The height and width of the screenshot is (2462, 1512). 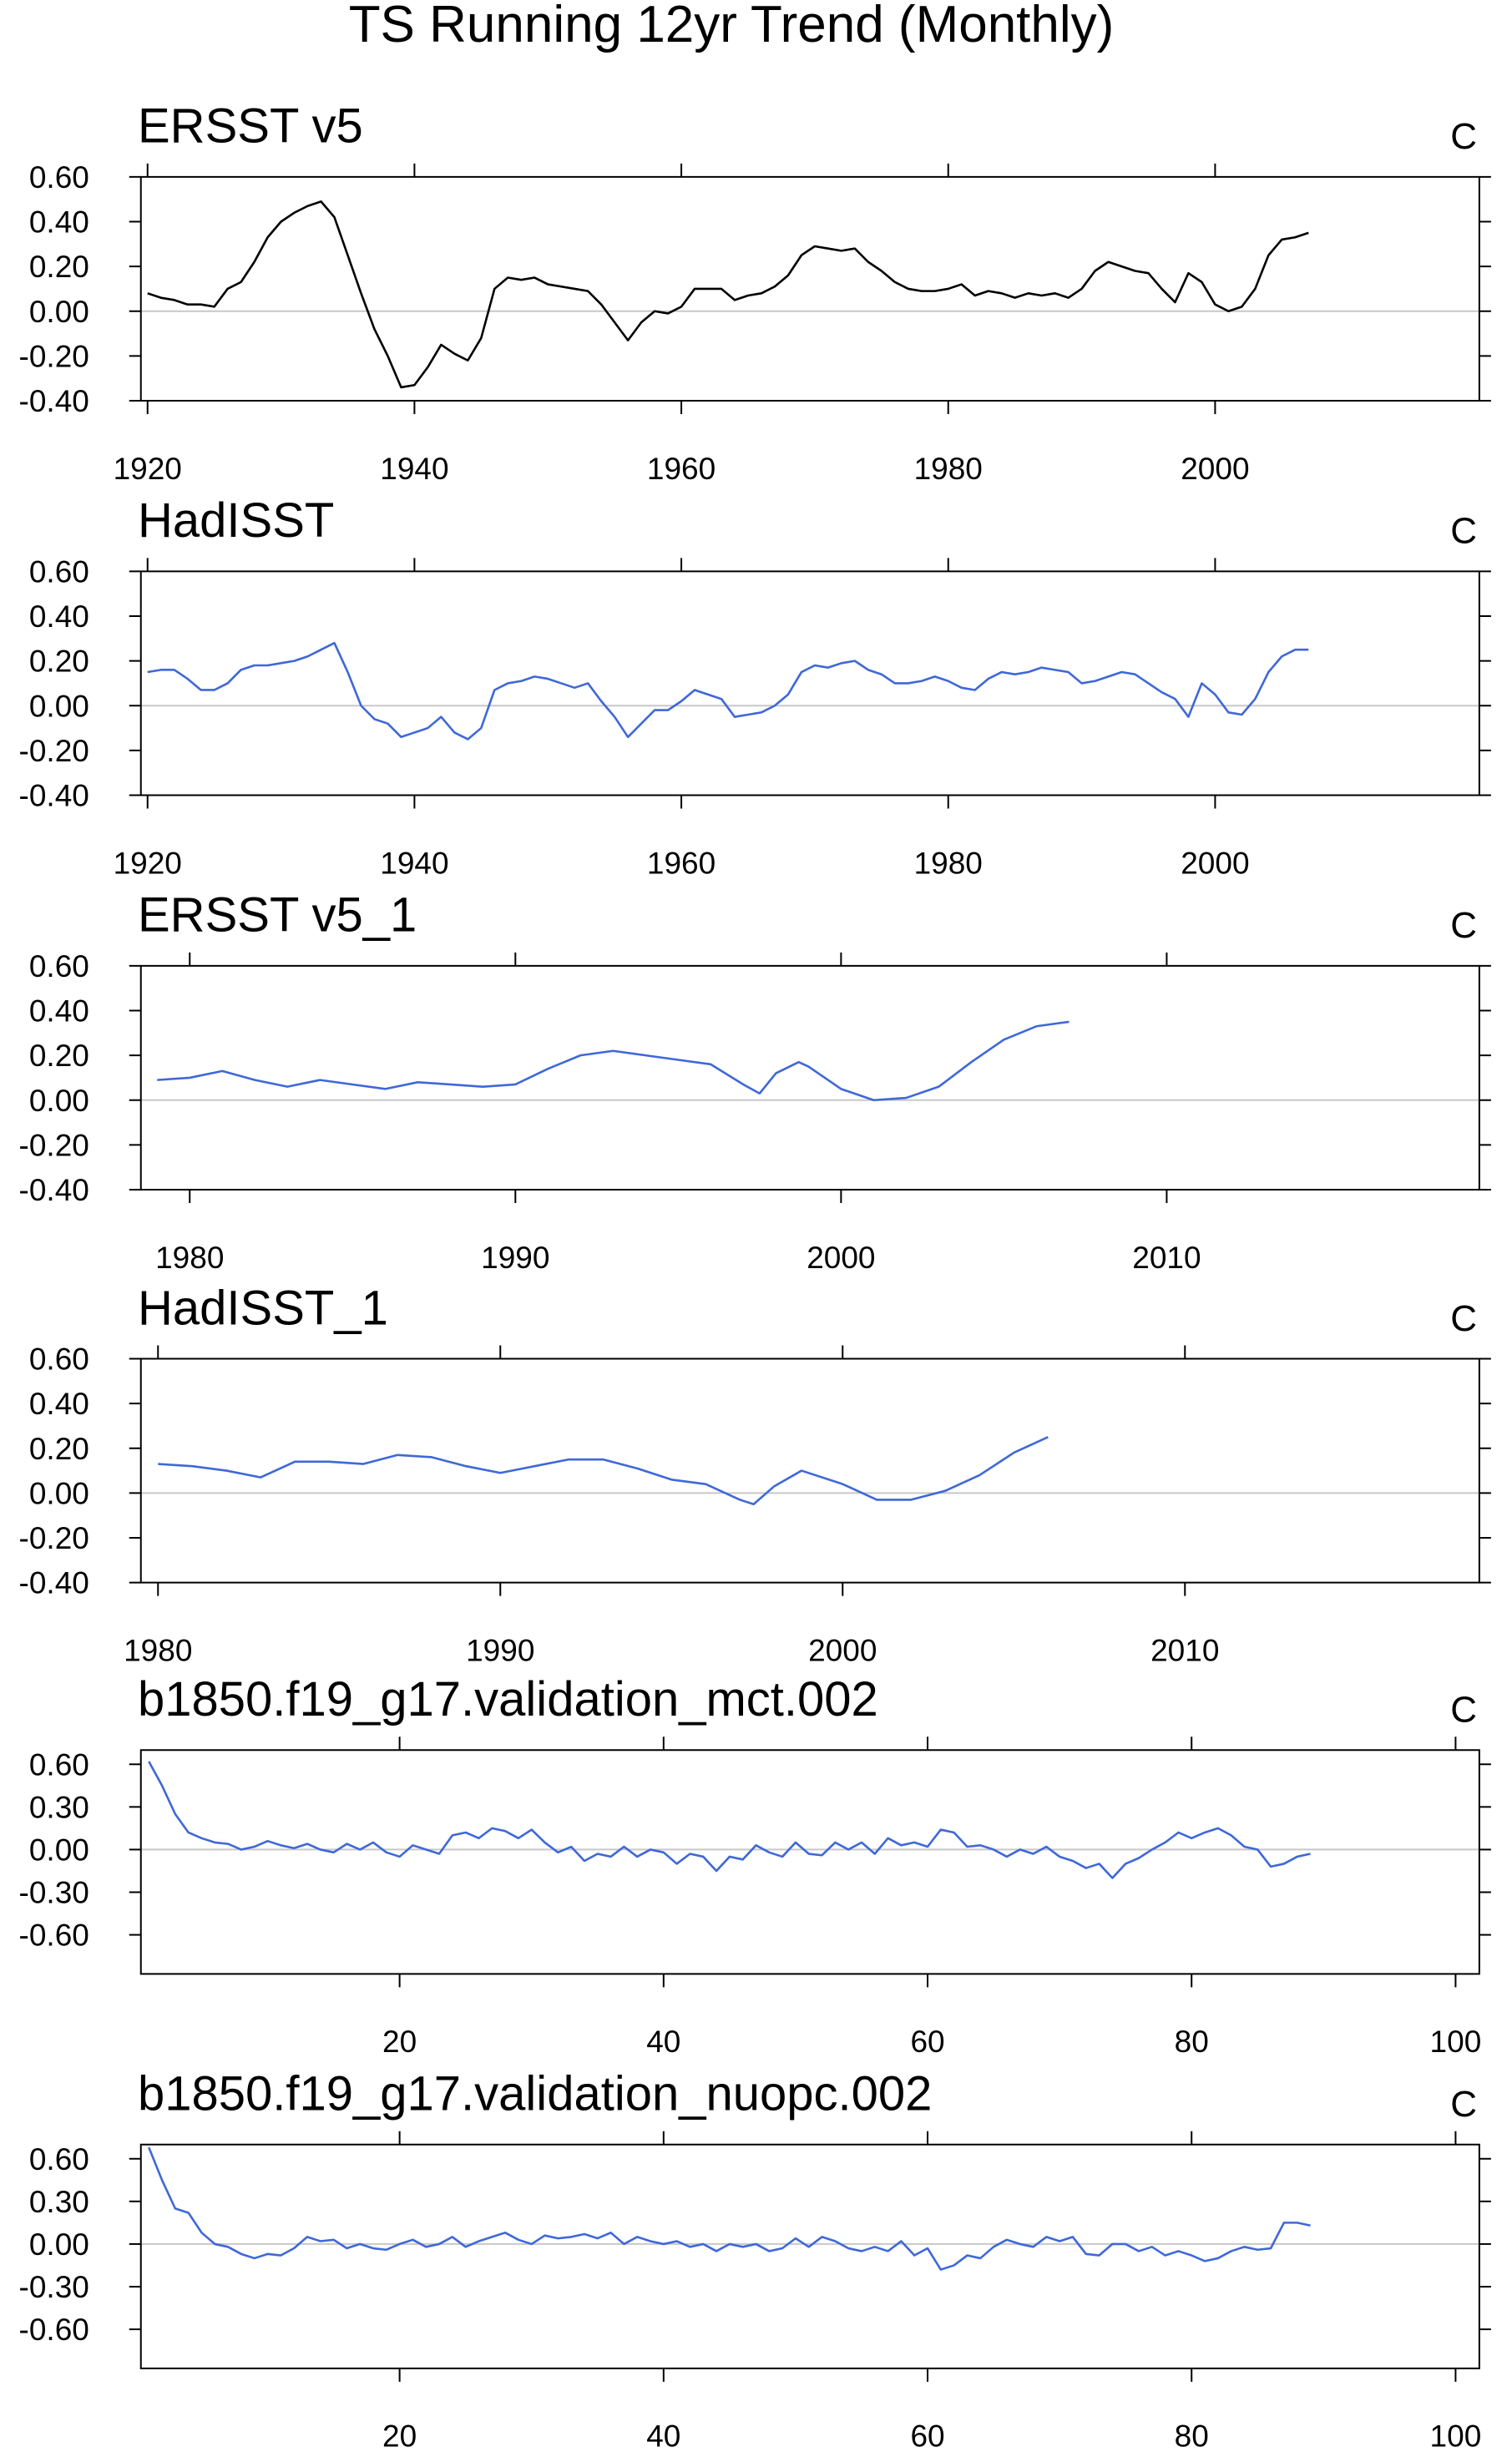 What do you see at coordinates (236, 520) in the screenshot?
I see `panel-title: HadISST` at bounding box center [236, 520].